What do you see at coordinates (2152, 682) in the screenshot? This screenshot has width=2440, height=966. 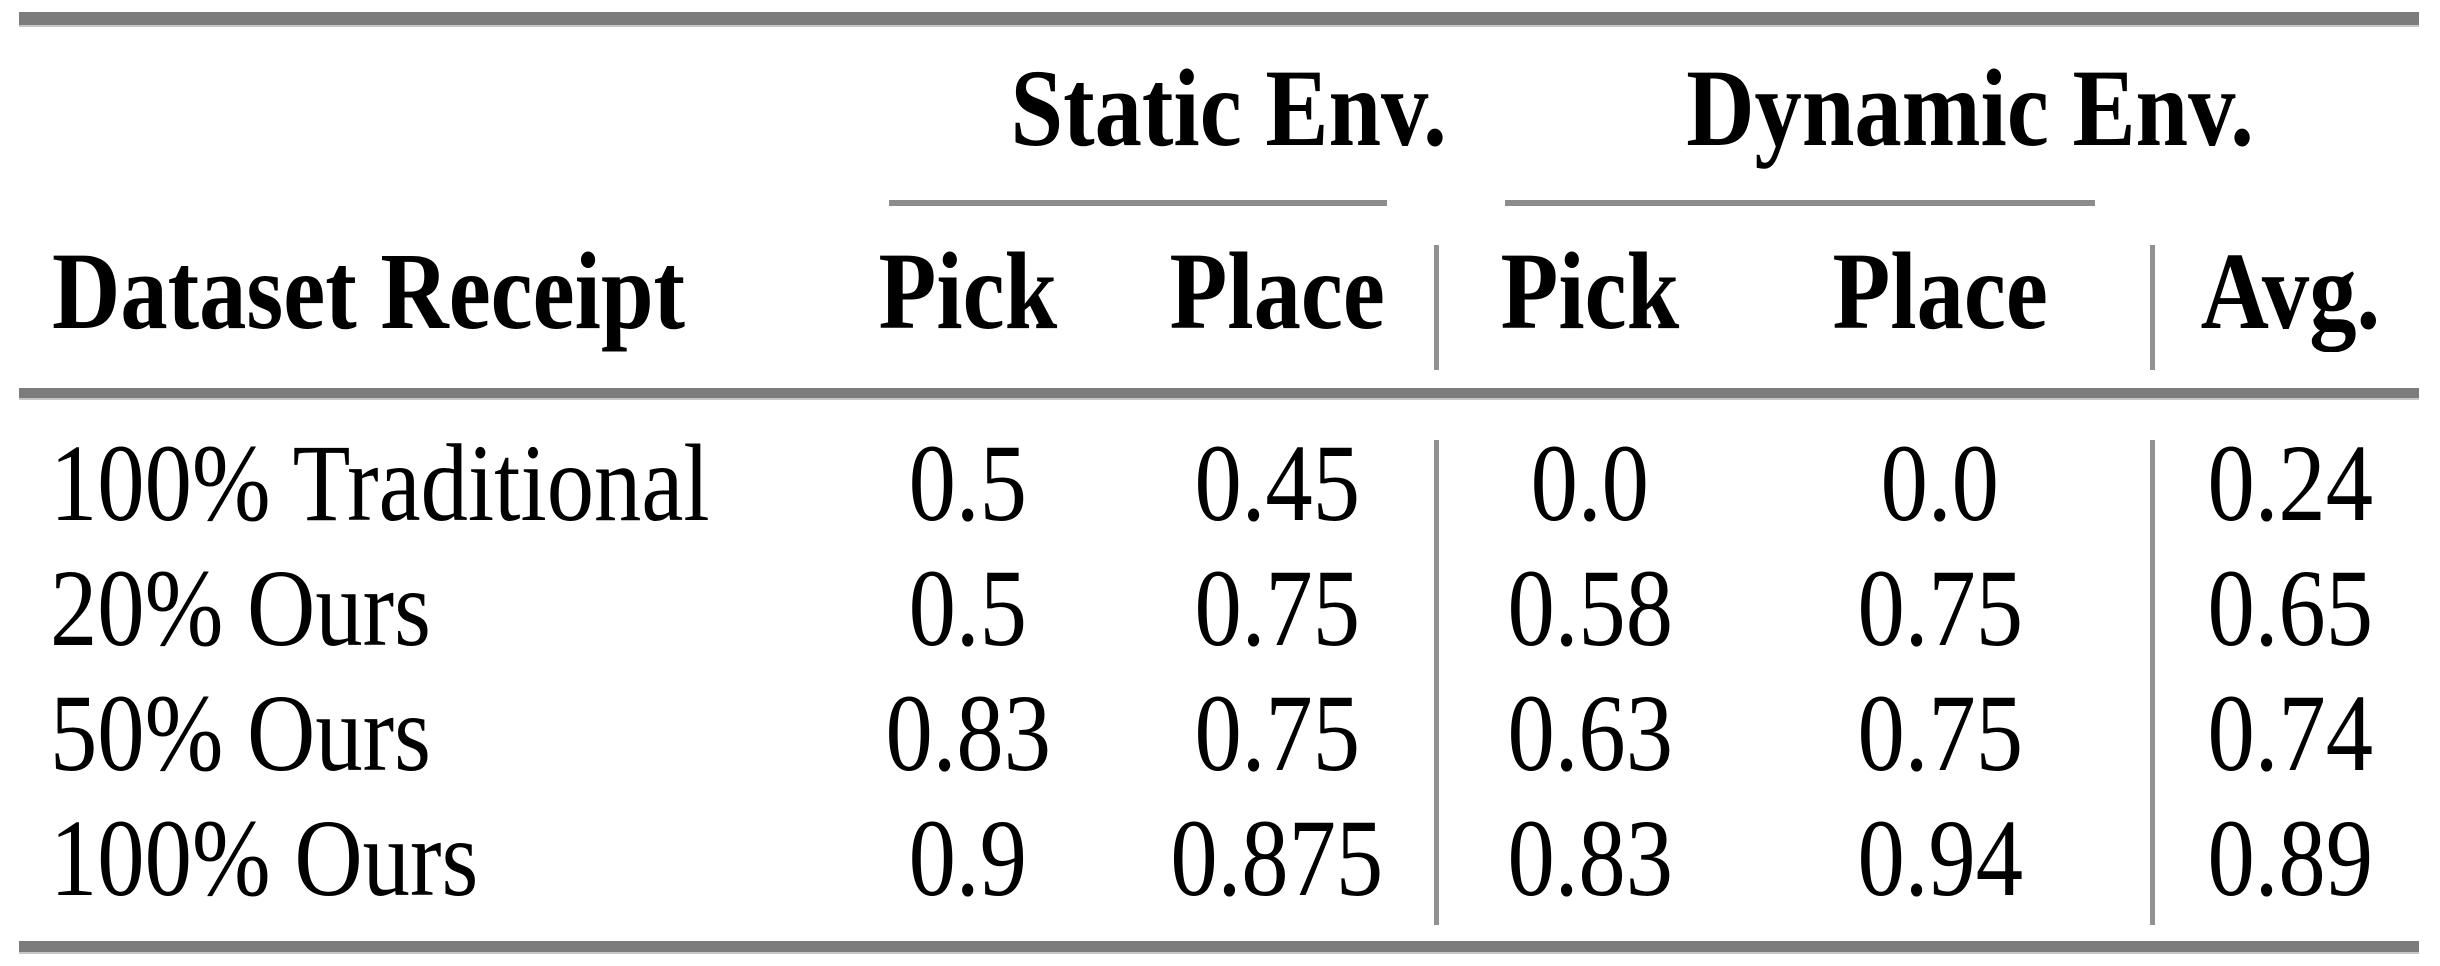 I see `column-divider-avg-body` at bounding box center [2152, 682].